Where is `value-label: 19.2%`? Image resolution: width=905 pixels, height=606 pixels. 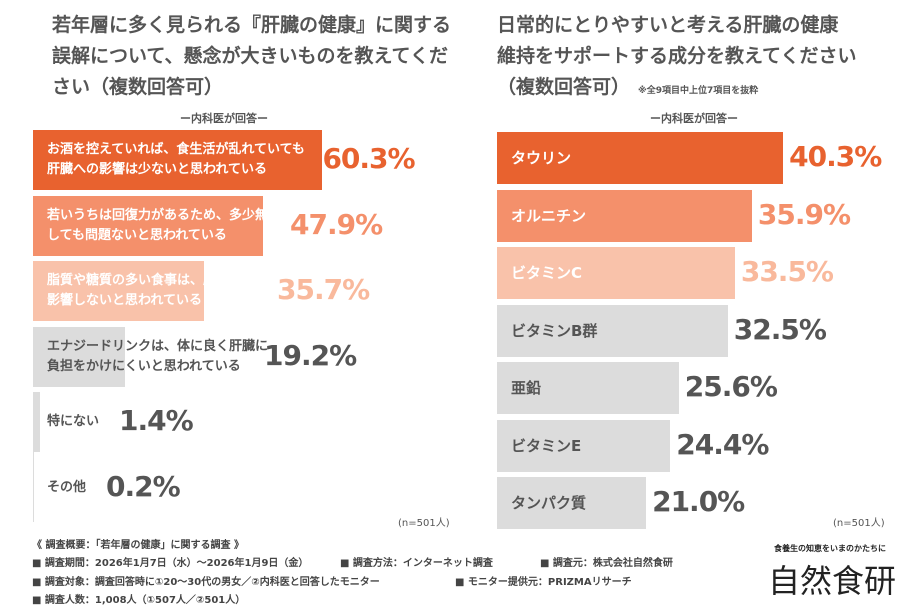
value-label: 19.2% is located at coordinates (310, 355).